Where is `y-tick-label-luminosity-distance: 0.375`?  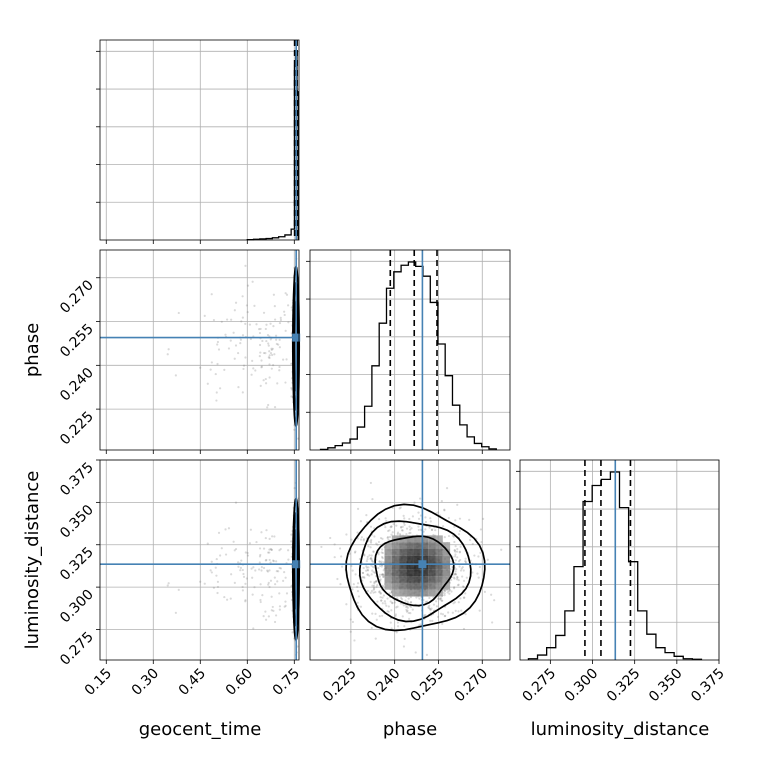 y-tick-label-luminosity-distance: 0.375 is located at coordinates (77, 480).